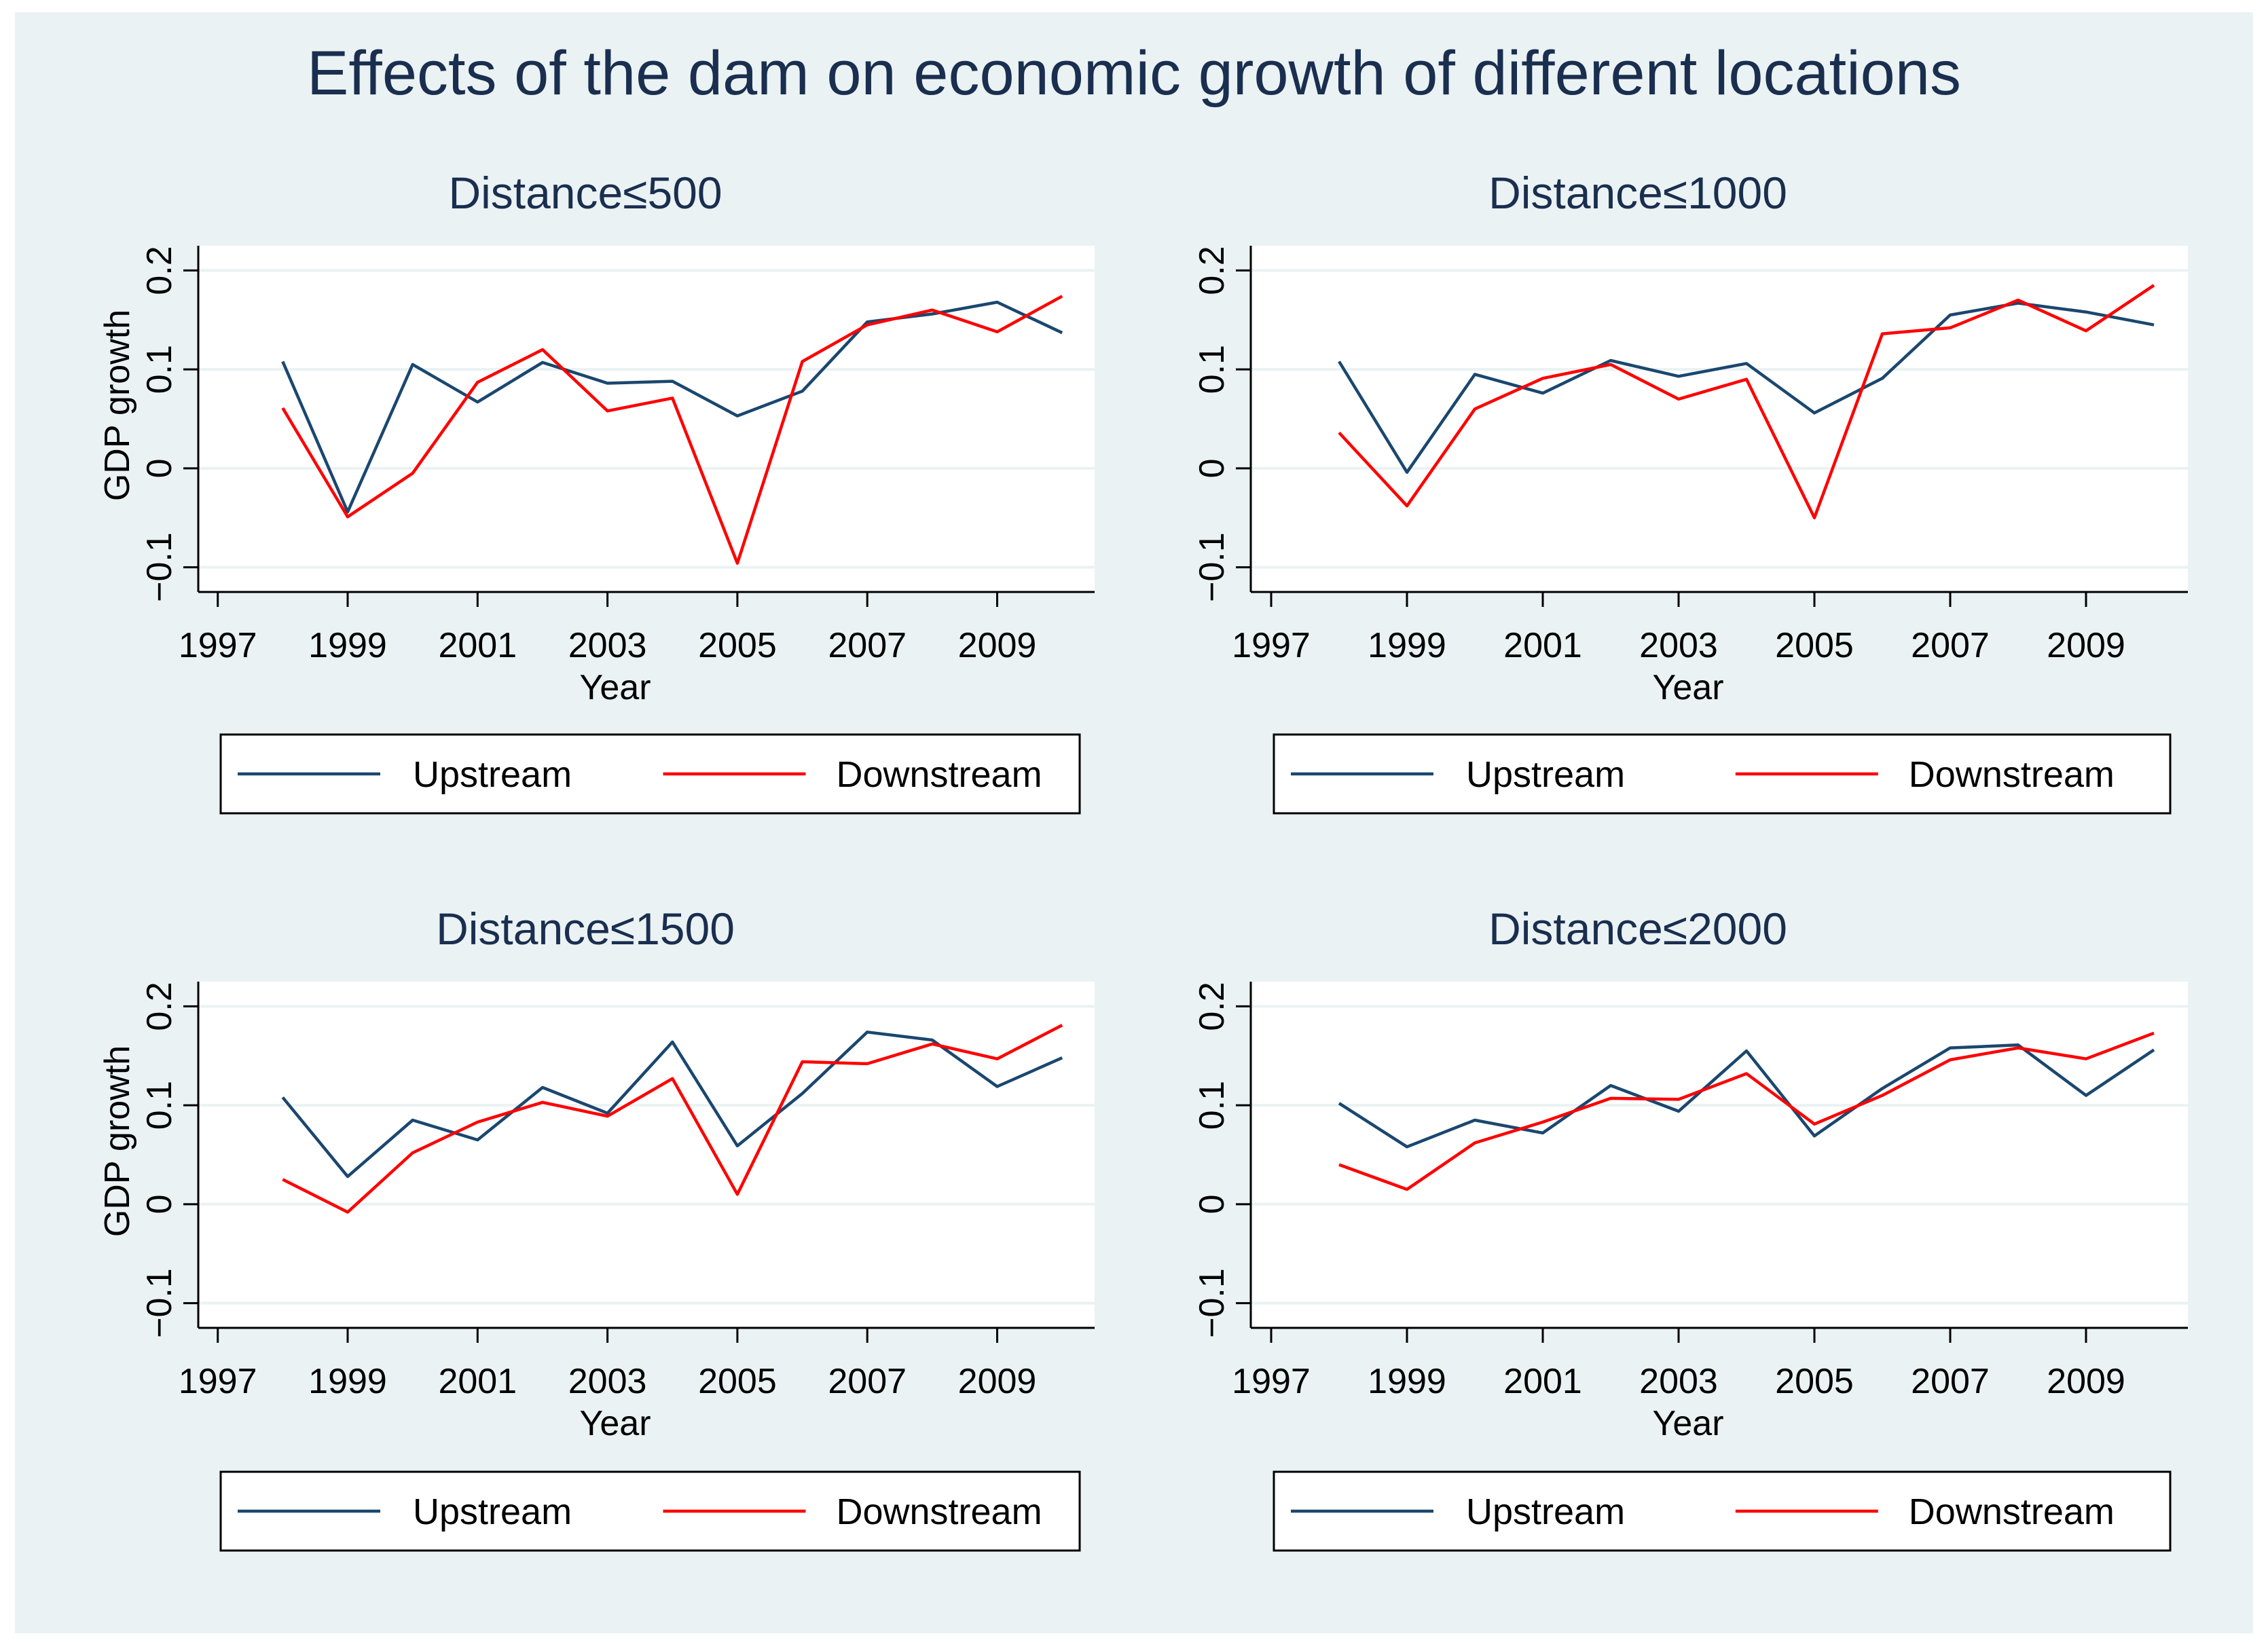  What do you see at coordinates (585, 929) in the screenshot?
I see `panel-title: Distance≤1500` at bounding box center [585, 929].